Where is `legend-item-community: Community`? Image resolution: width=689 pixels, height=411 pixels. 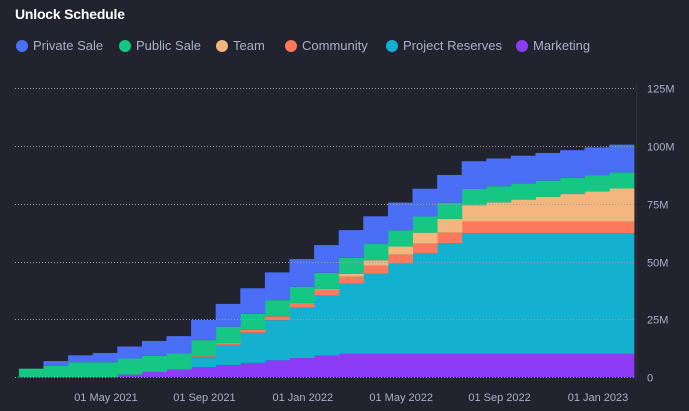
legend-item-community: Community is located at coordinates (326, 45).